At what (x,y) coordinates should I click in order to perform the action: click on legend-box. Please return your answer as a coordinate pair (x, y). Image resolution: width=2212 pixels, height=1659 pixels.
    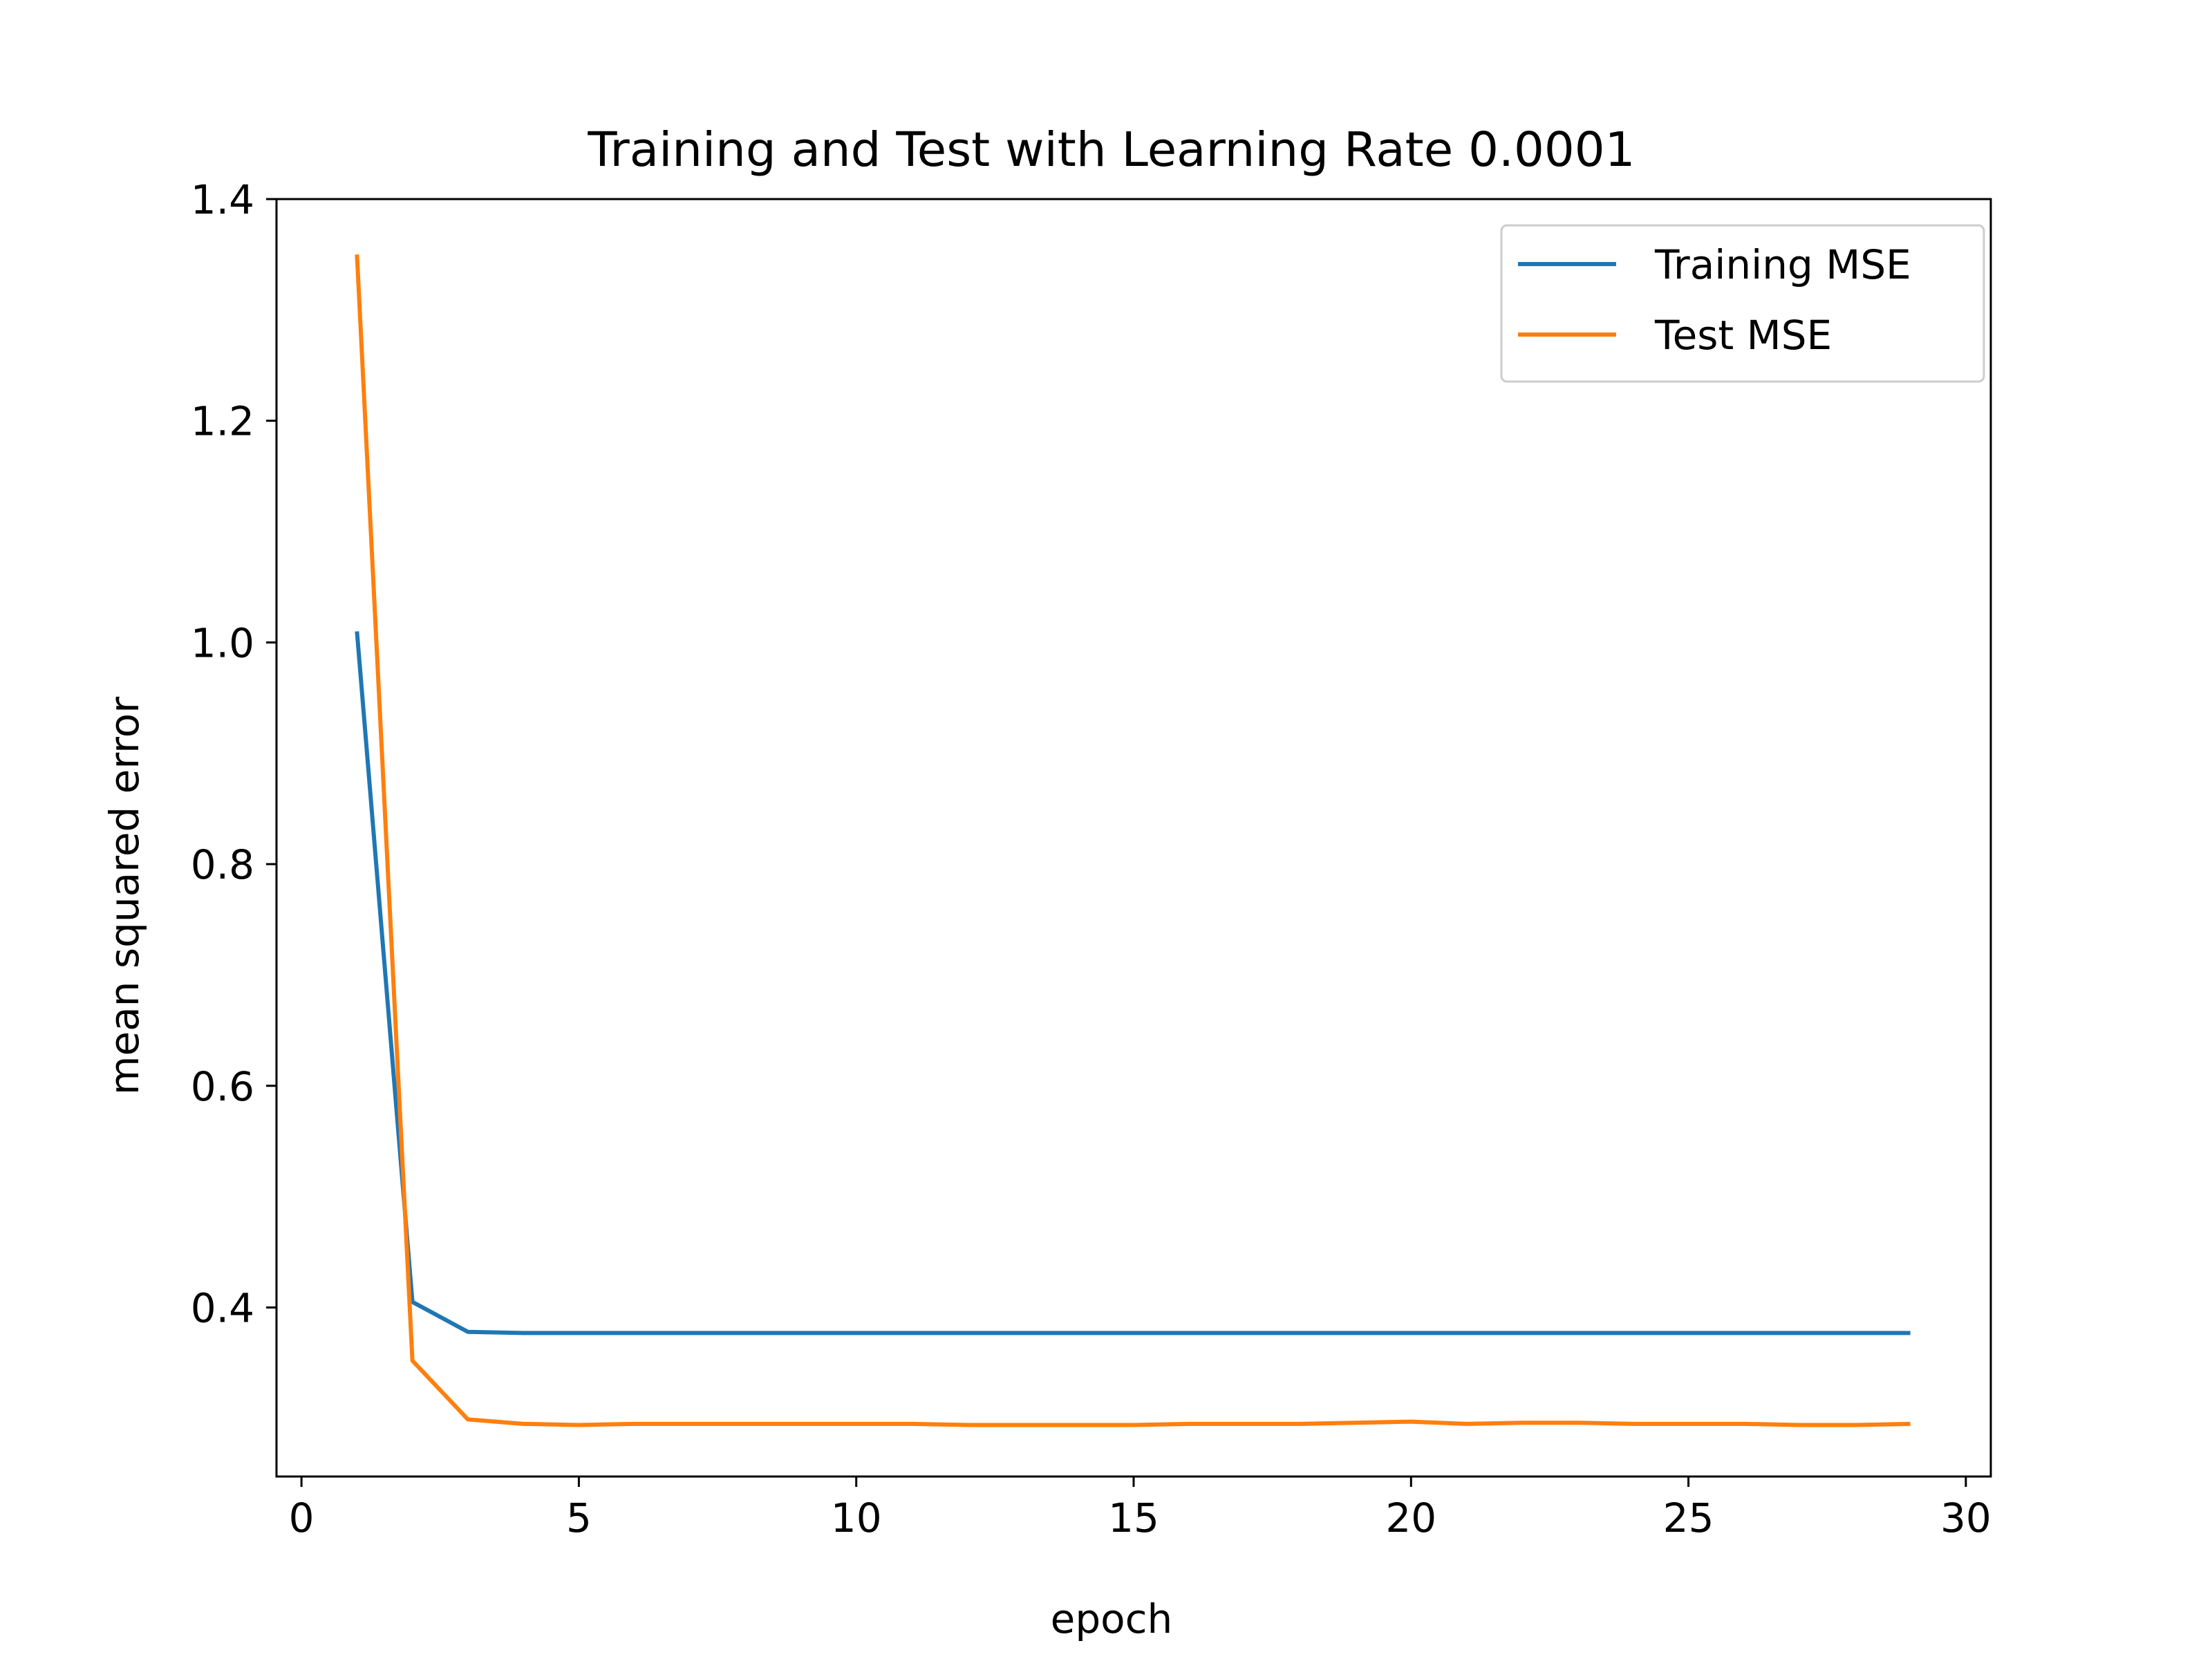
    Looking at the image, I should click on (1742, 303).